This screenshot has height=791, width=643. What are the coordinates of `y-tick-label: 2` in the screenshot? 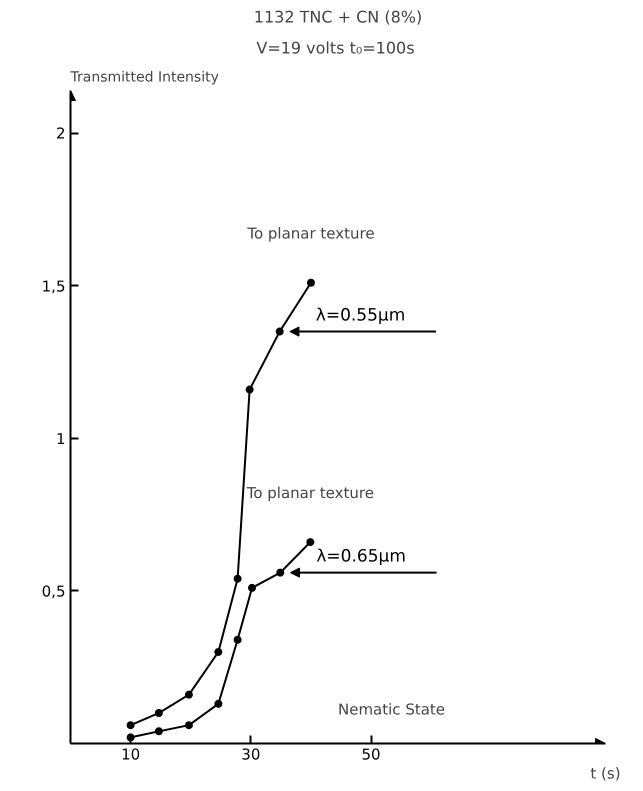 It's located at (61, 133).